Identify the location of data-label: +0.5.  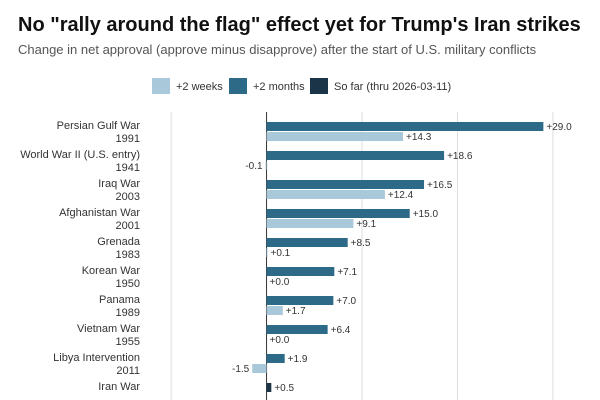
(284, 388).